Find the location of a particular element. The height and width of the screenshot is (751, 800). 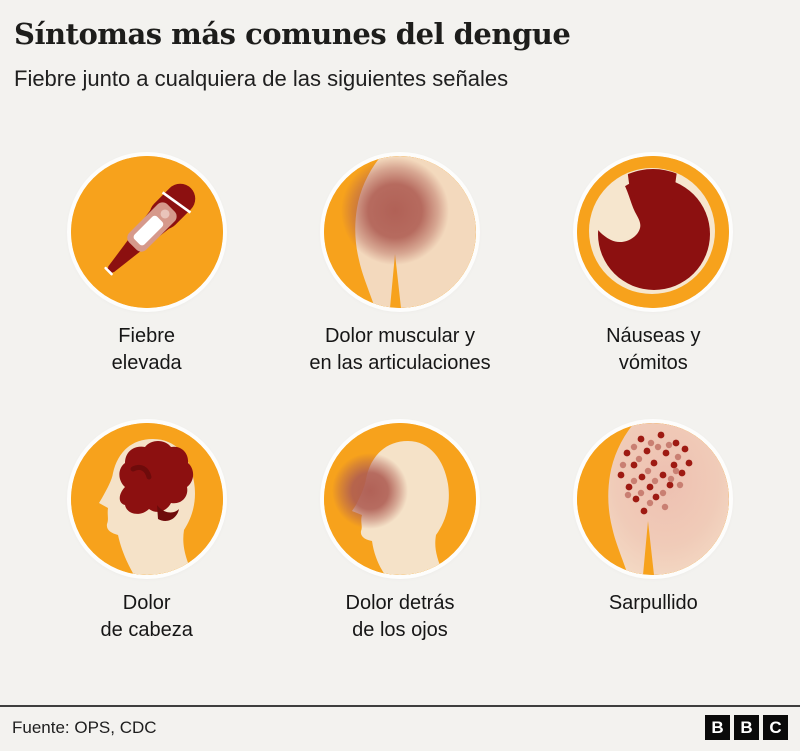

symptom-card-sarpullido: Sarpullido is located at coordinates (653, 533).